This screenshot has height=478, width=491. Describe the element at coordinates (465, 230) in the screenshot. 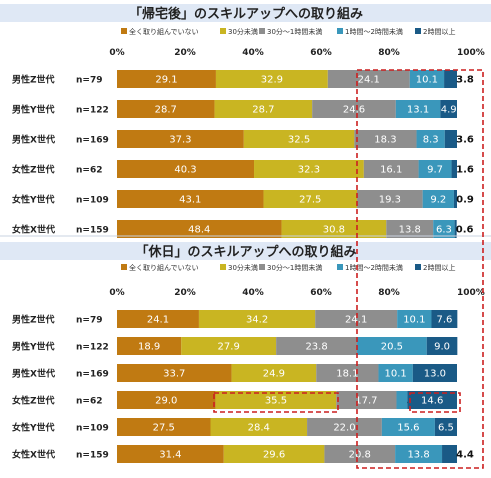

I see `data-label: 0.6` at that location.